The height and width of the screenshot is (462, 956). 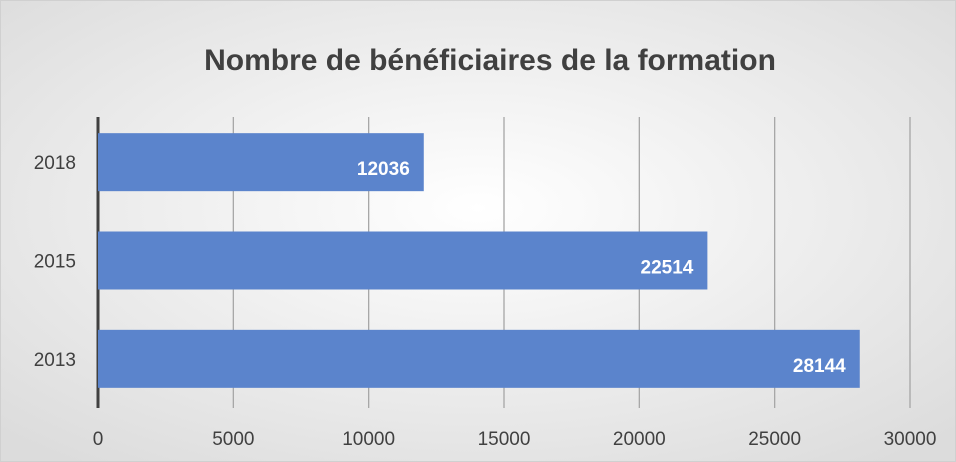 What do you see at coordinates (504, 439) in the screenshot?
I see `x-tick-label: 15000` at bounding box center [504, 439].